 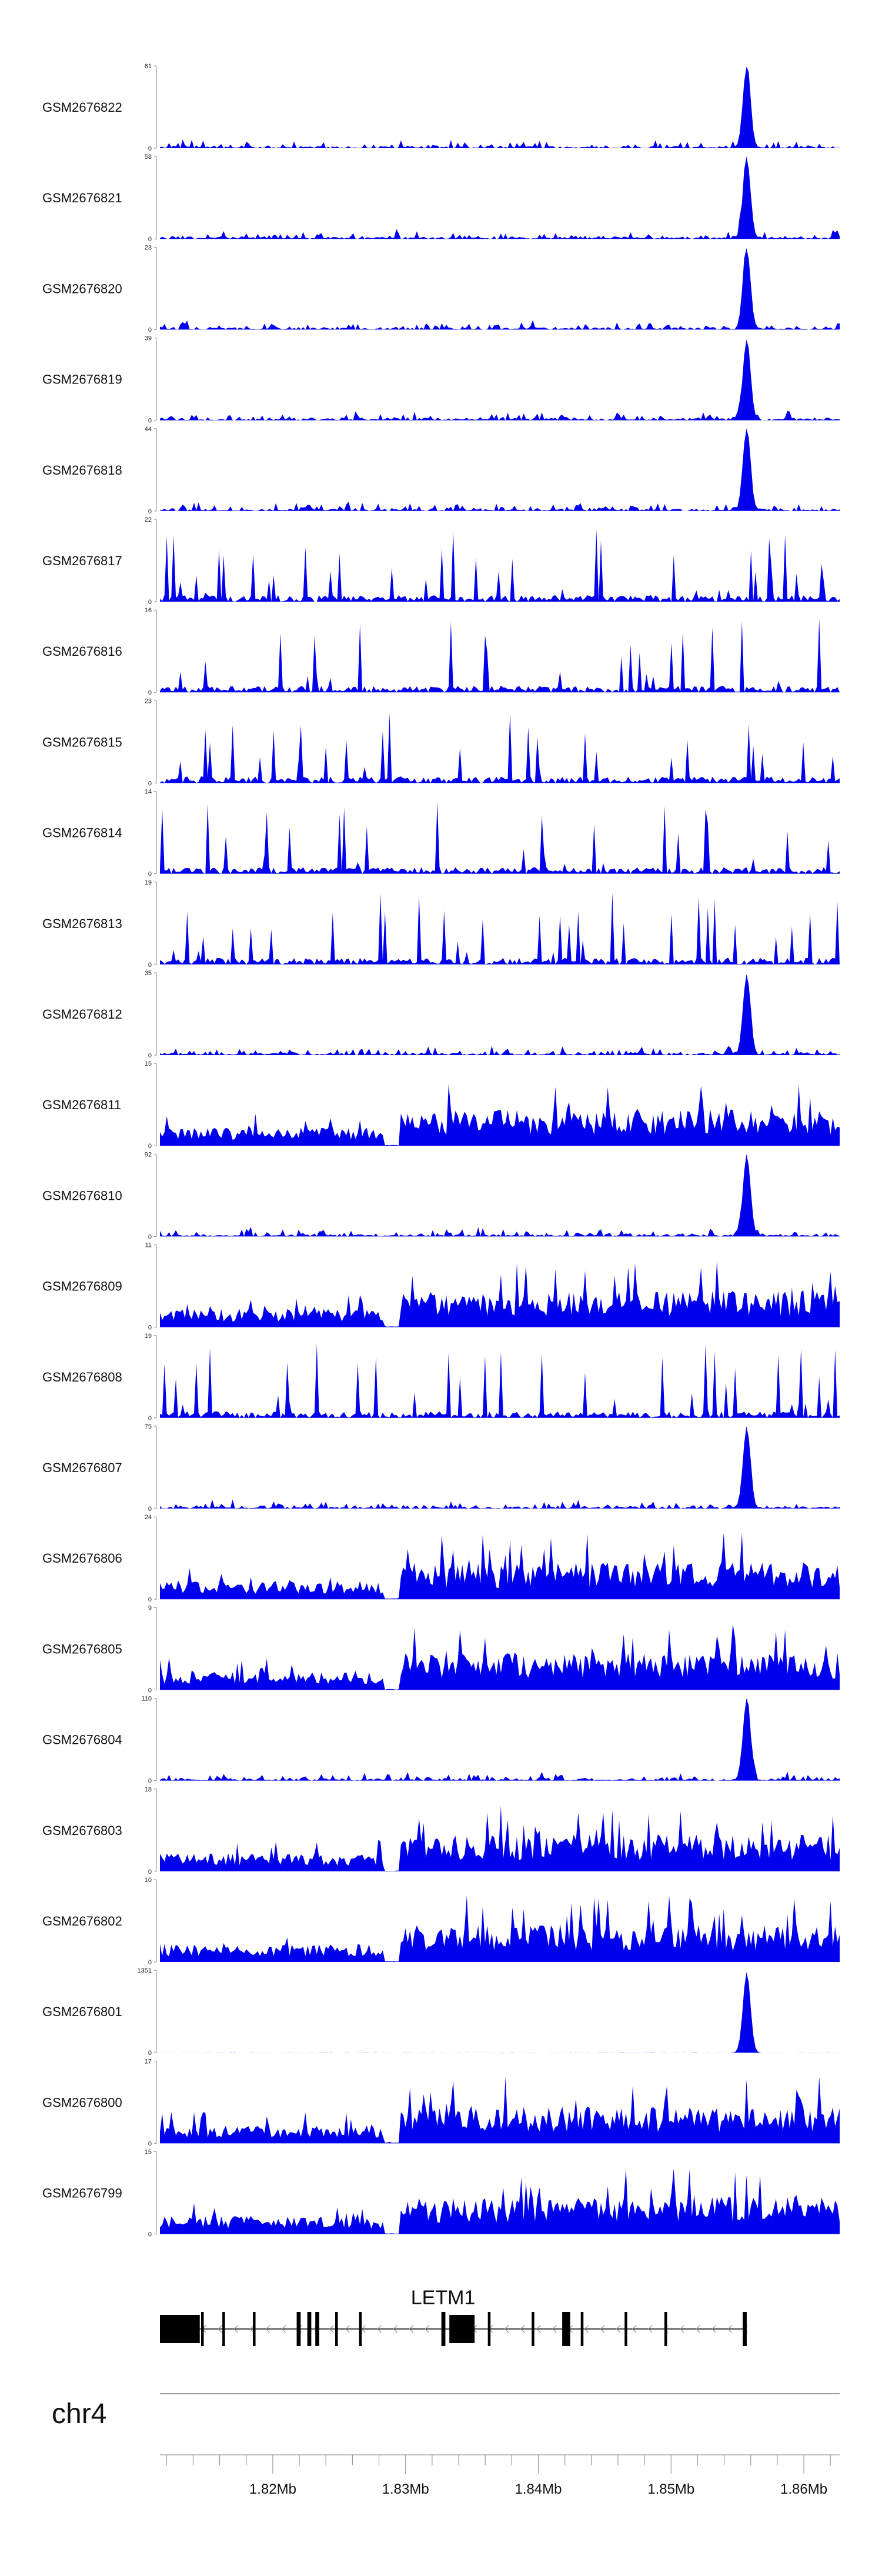 I want to click on y-max-label: 22, so click(x=148, y=519).